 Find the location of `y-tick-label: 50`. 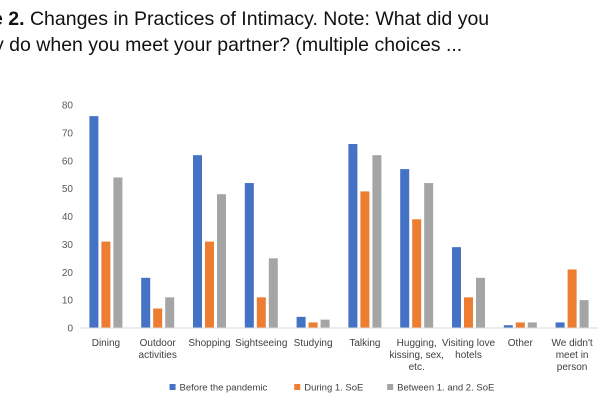

y-tick-label: 50 is located at coordinates (68, 189).